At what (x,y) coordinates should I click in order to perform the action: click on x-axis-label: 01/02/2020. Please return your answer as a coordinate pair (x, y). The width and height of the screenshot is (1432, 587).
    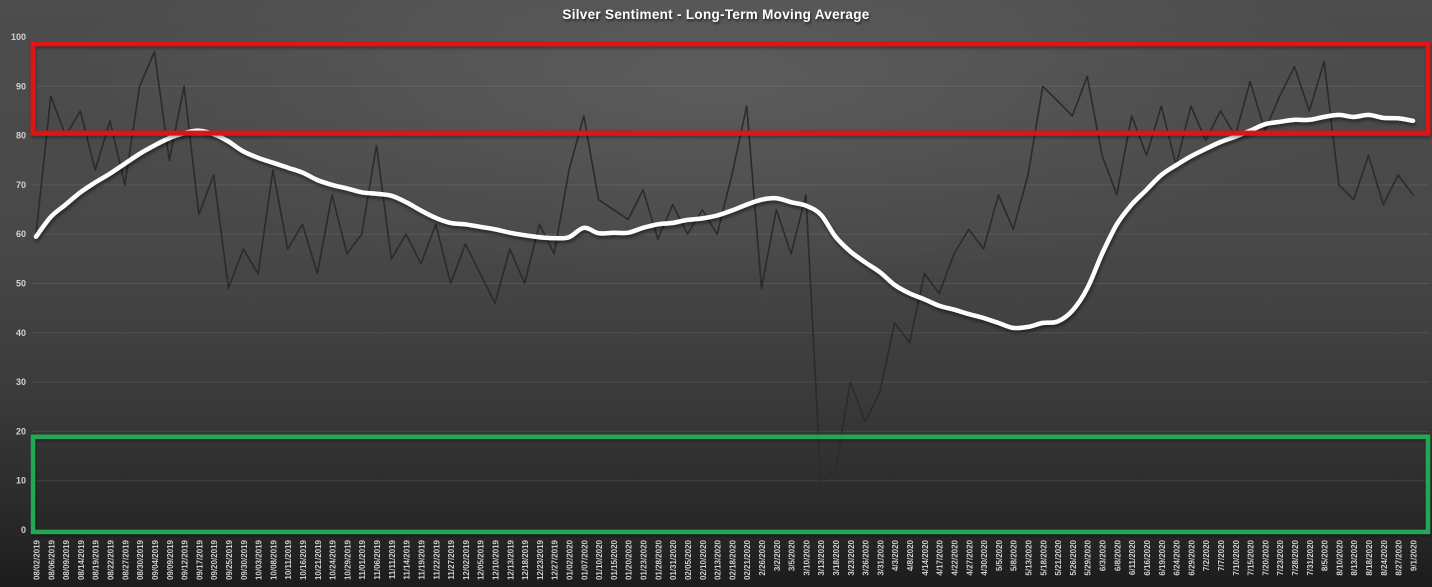
    Looking at the image, I should click on (570, 559).